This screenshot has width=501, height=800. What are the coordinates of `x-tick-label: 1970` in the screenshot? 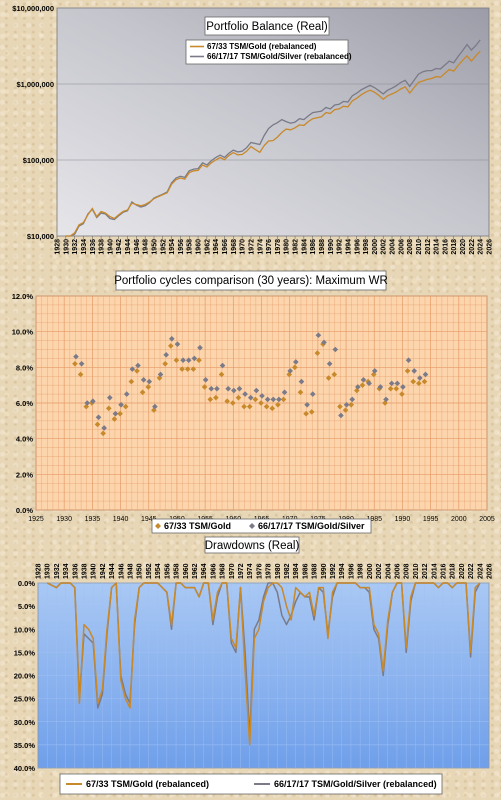 It's located at (232, 571).